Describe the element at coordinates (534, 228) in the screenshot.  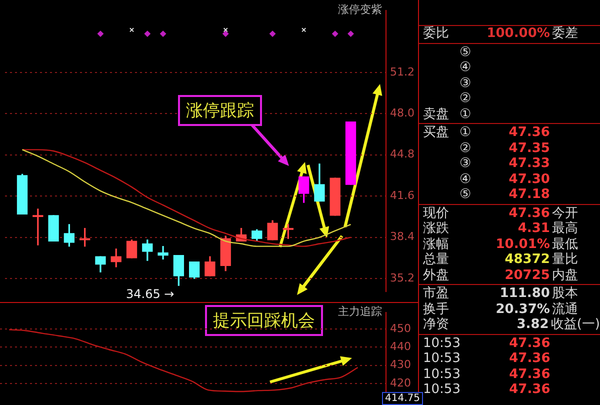
I see `text: 4.31` at that location.